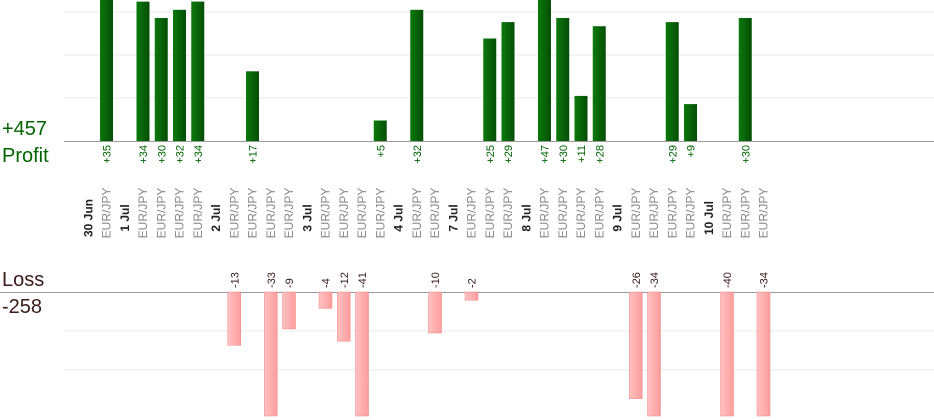  I want to click on loss-total: -258, so click(22, 307).